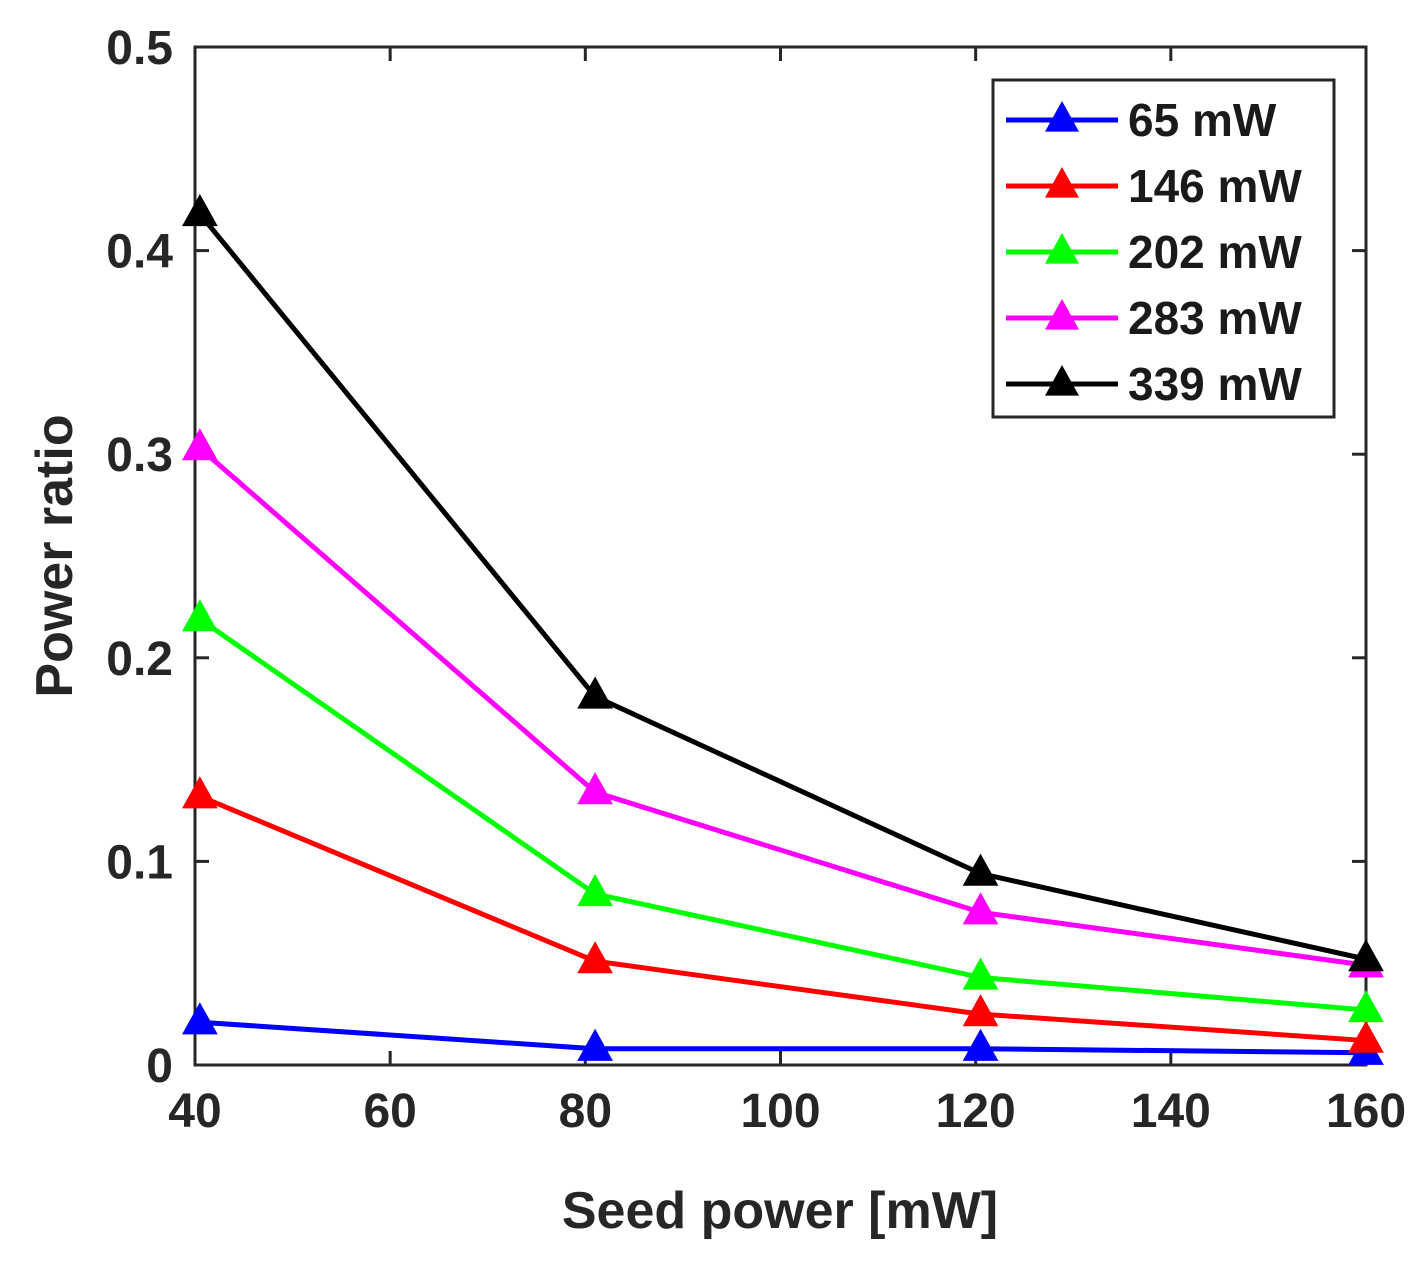  What do you see at coordinates (780, 1211) in the screenshot?
I see `x-axis-title: Seed power [mW]` at bounding box center [780, 1211].